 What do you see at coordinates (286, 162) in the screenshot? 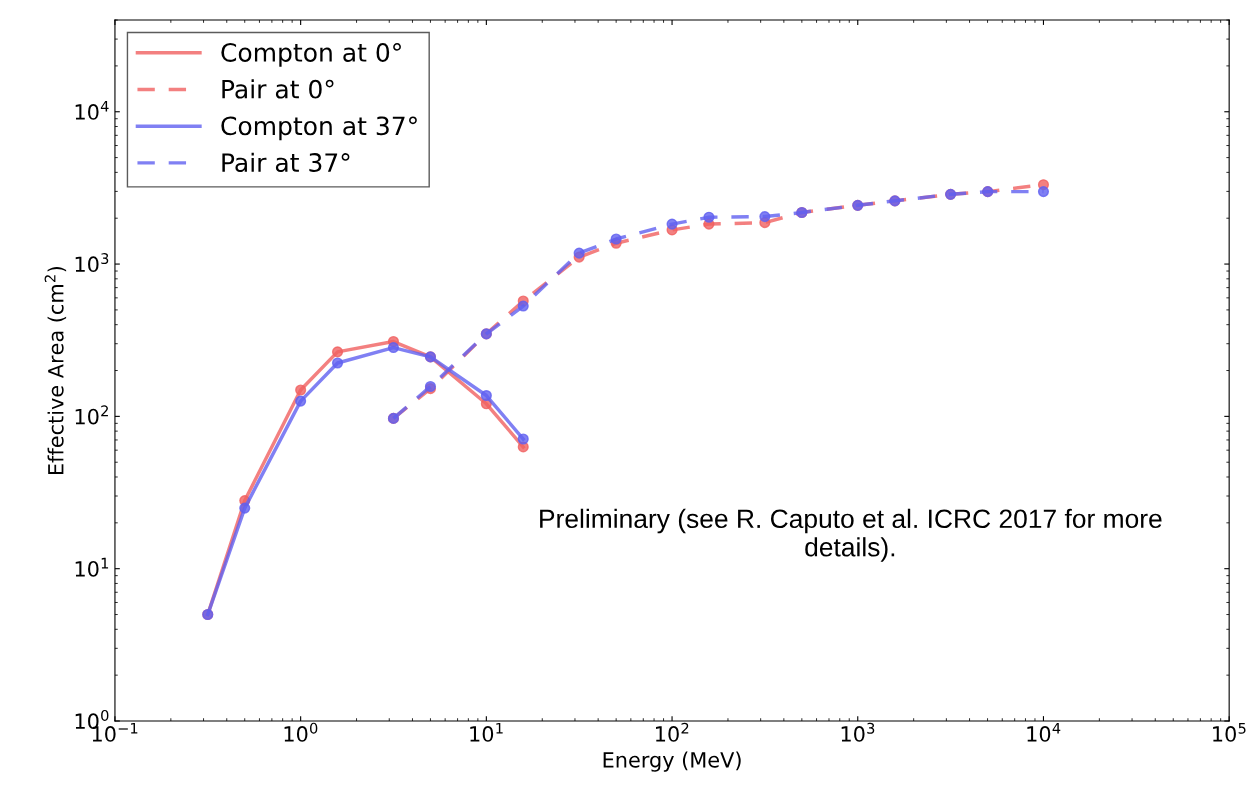
I see `legend-label: Pair at 37°` at bounding box center [286, 162].